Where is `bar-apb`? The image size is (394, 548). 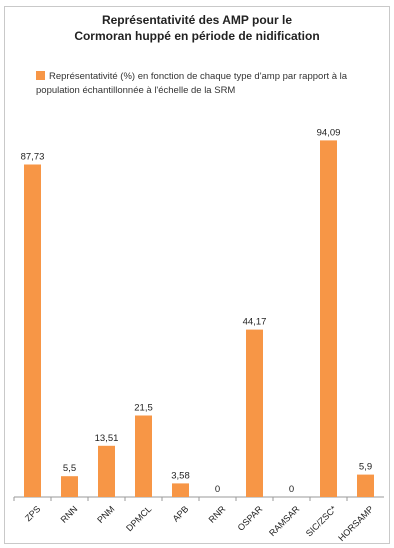
bar-apb is located at coordinates (180, 490).